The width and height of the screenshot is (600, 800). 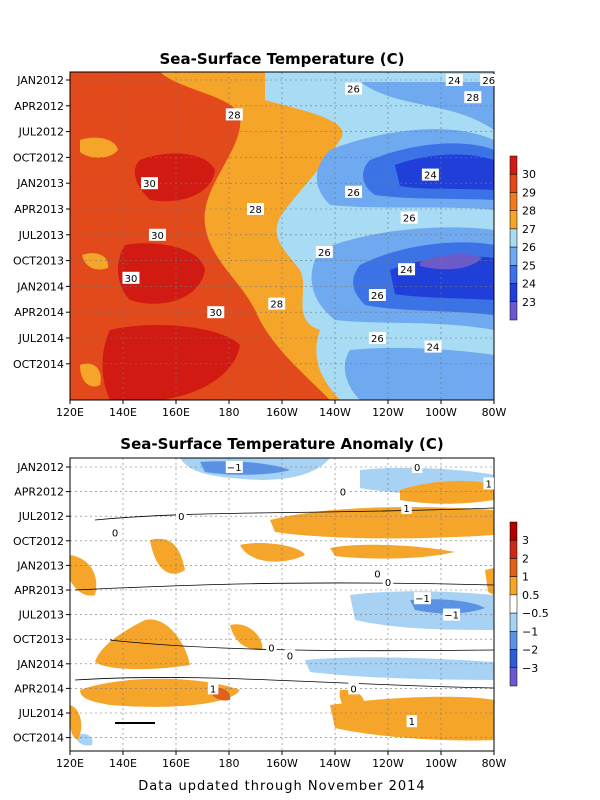 I want to click on anomaly-x-axis: 120E 140E 160E 180 160W 140W 120W 100W 80W, so click(x=281, y=760).